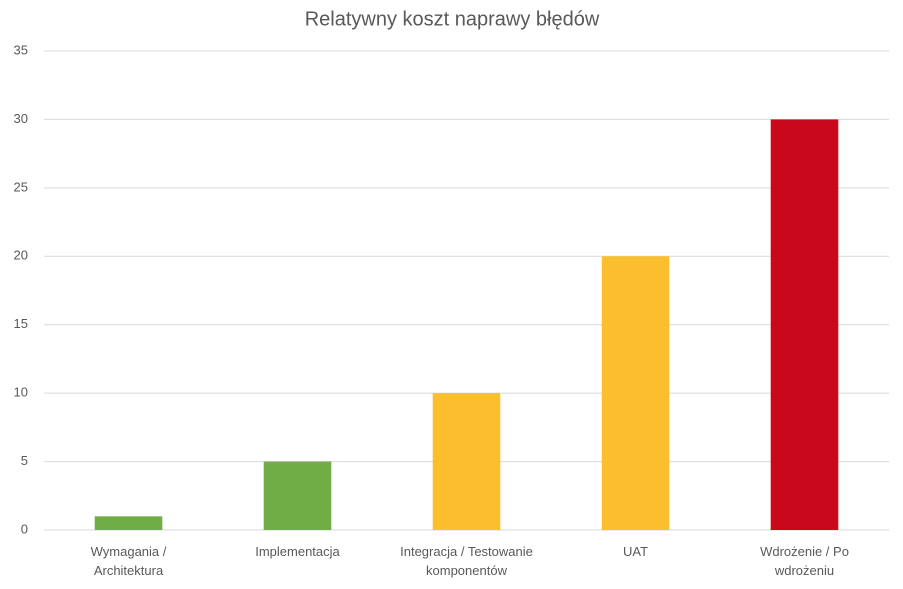 Image resolution: width=903 pixels, height=589 pixels. Describe the element at coordinates (466, 561) in the screenshot. I see `x-tick-label: Integracja / Testowanie komponentów` at that location.